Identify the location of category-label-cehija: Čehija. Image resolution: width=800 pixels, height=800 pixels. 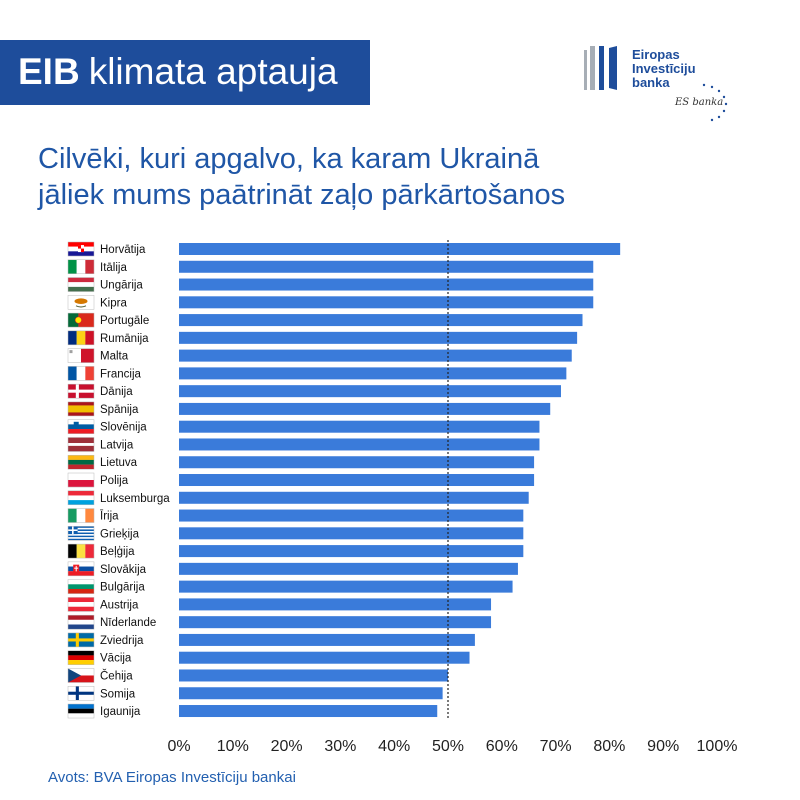
(116, 675).